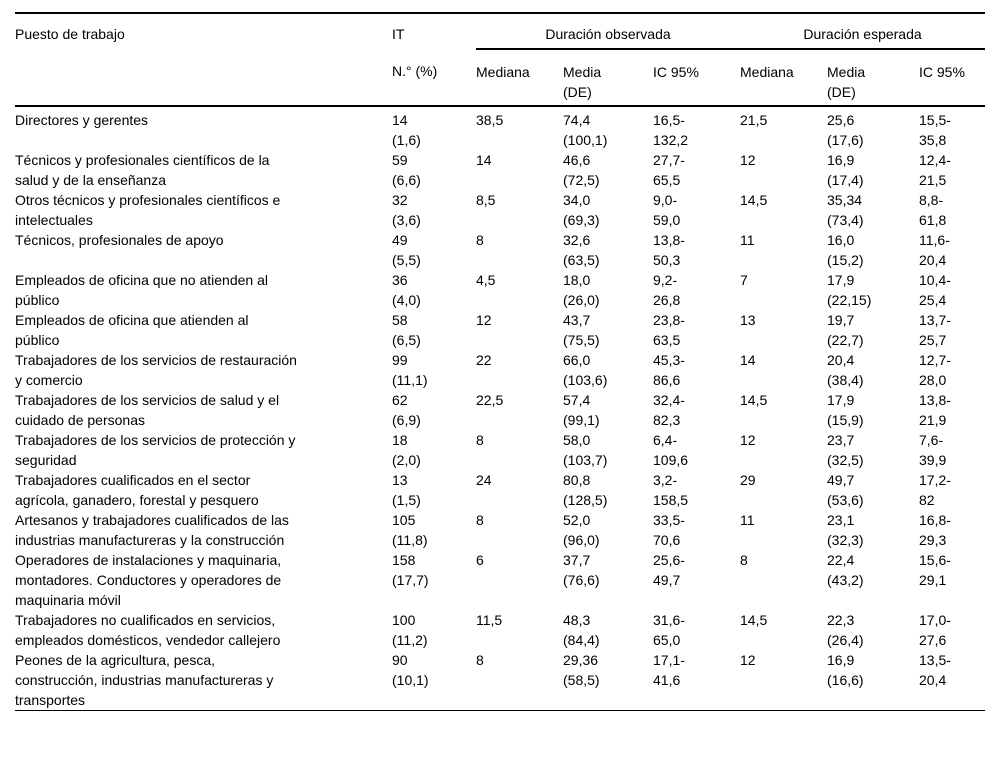  What do you see at coordinates (935, 370) in the screenshot?
I see `cell-esp-ic95: 12,7- 28,0` at bounding box center [935, 370].